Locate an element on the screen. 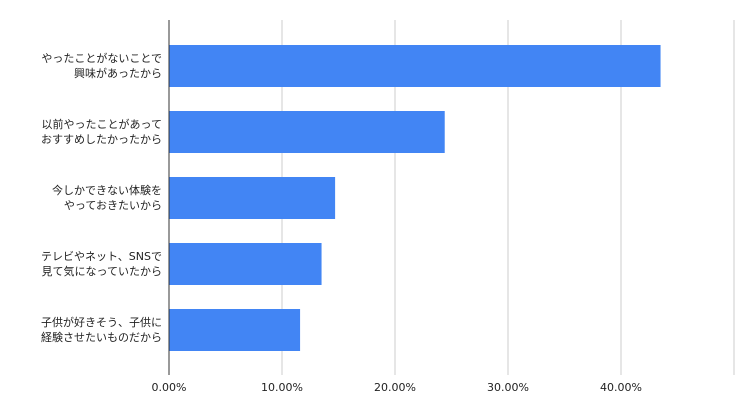 Image resolution: width=753 pixels, height=415 pixels. x-tick-label: 40.00% is located at coordinates (621, 387).